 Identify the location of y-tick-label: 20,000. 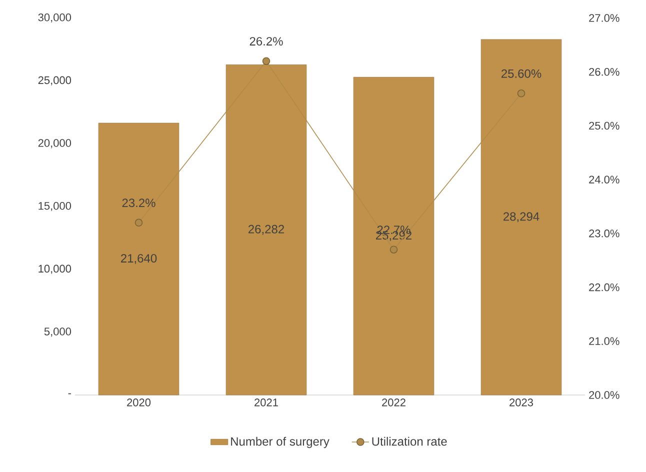
(55, 143).